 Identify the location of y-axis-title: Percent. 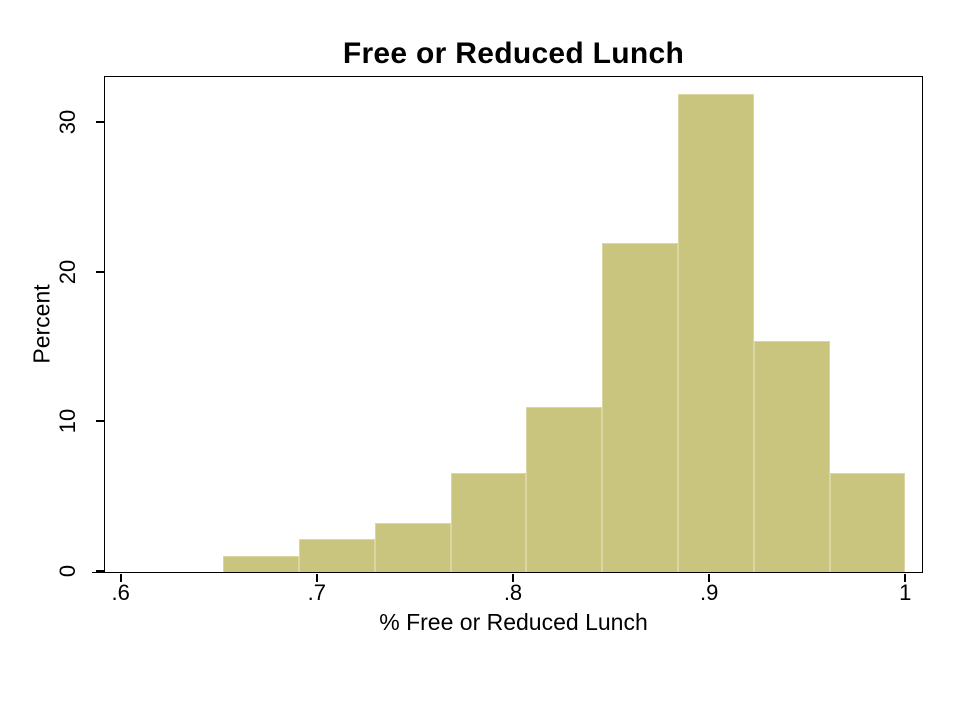
(41, 324).